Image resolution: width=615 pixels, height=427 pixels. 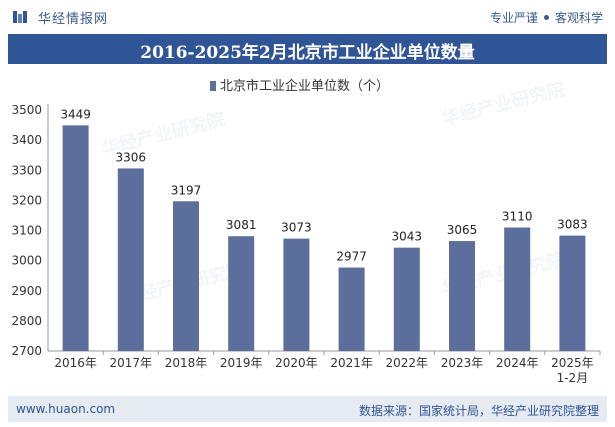 What do you see at coordinates (478, 411) in the screenshot?
I see `data-source: 数据来源：国家统计局，华经产业研究院整理` at bounding box center [478, 411].